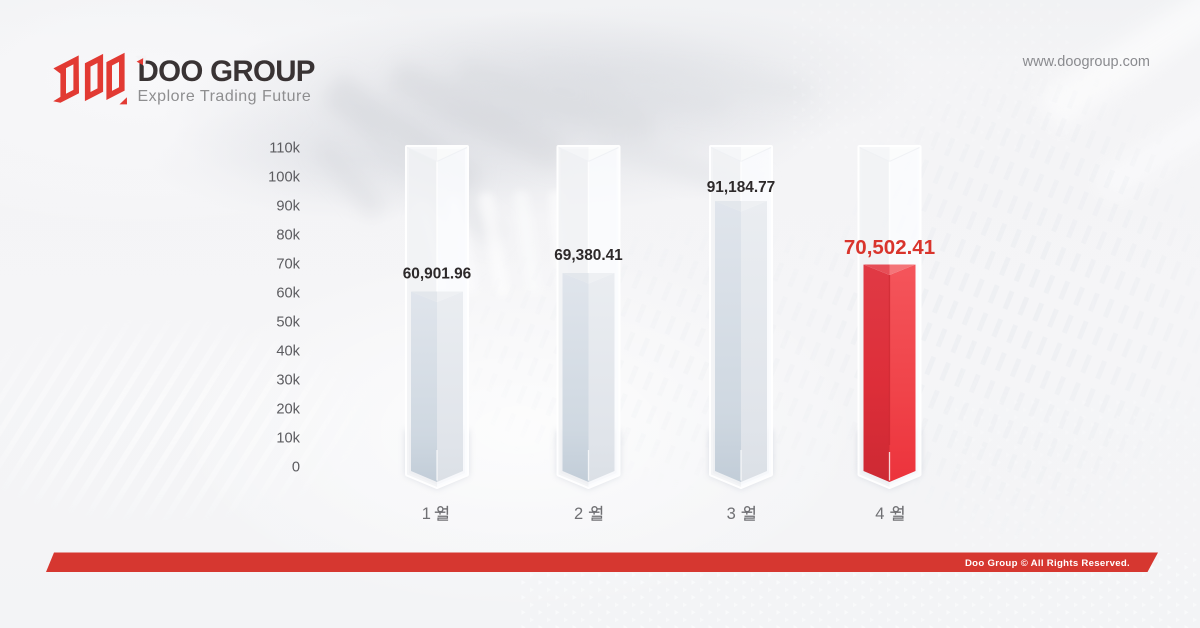 The width and height of the screenshot is (1200, 628). Describe the element at coordinates (741, 187) in the screenshot. I see `svg-text: 91,184.77` at that location.